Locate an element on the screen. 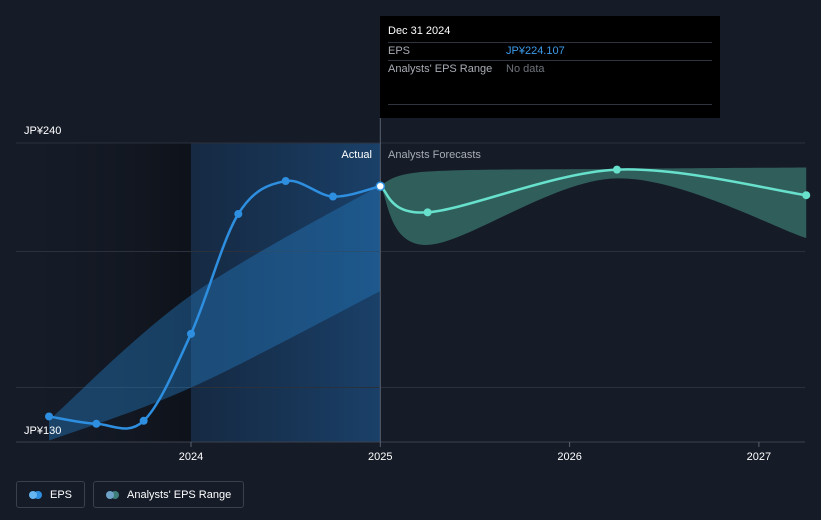 This screenshot has height=520, width=821. tooltip-eps-label: EPS is located at coordinates (399, 51).